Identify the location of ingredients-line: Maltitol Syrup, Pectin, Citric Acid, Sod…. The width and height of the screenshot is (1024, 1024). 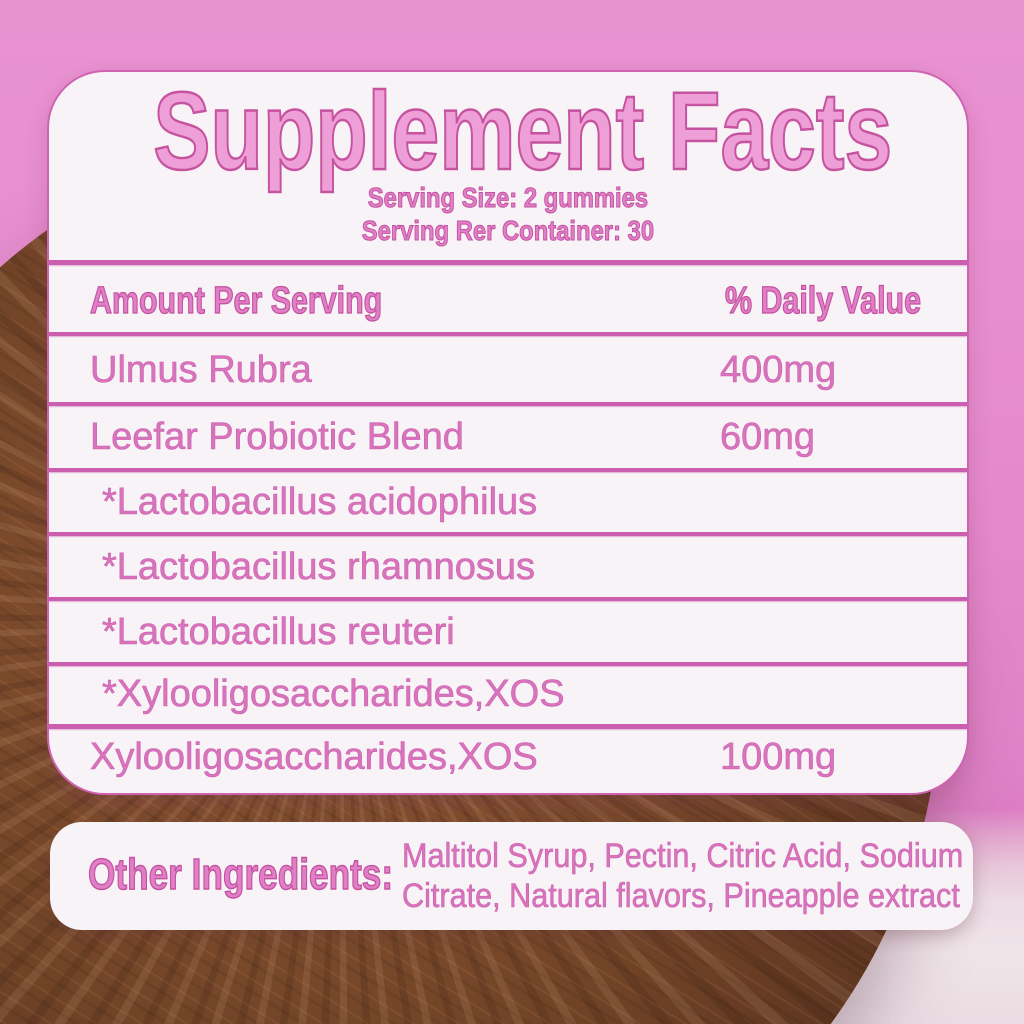
(683, 856).